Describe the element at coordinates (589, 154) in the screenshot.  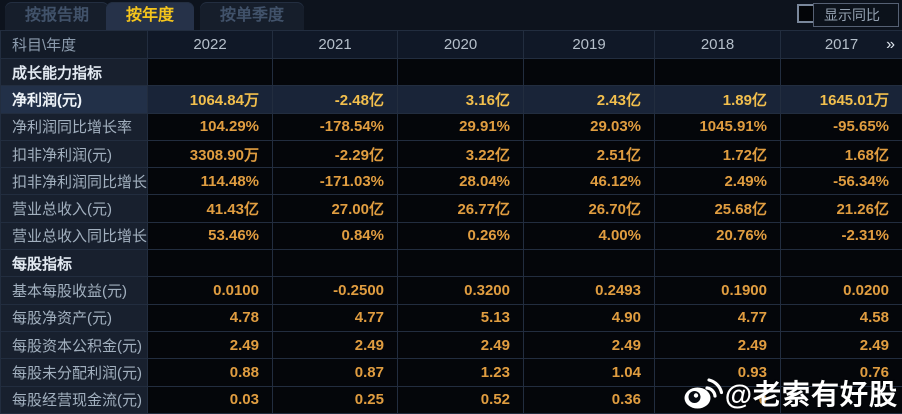
I see `value-cell: 2.51亿` at that location.